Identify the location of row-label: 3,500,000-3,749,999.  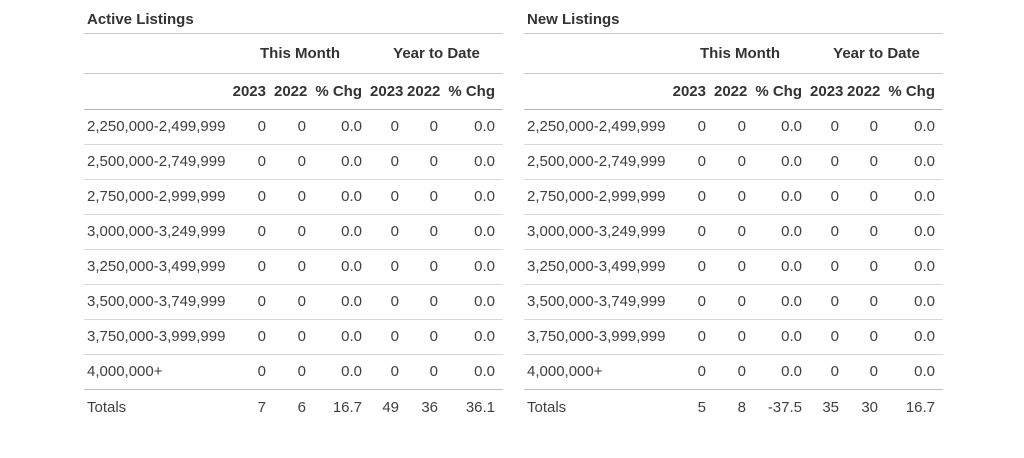
(157, 302).